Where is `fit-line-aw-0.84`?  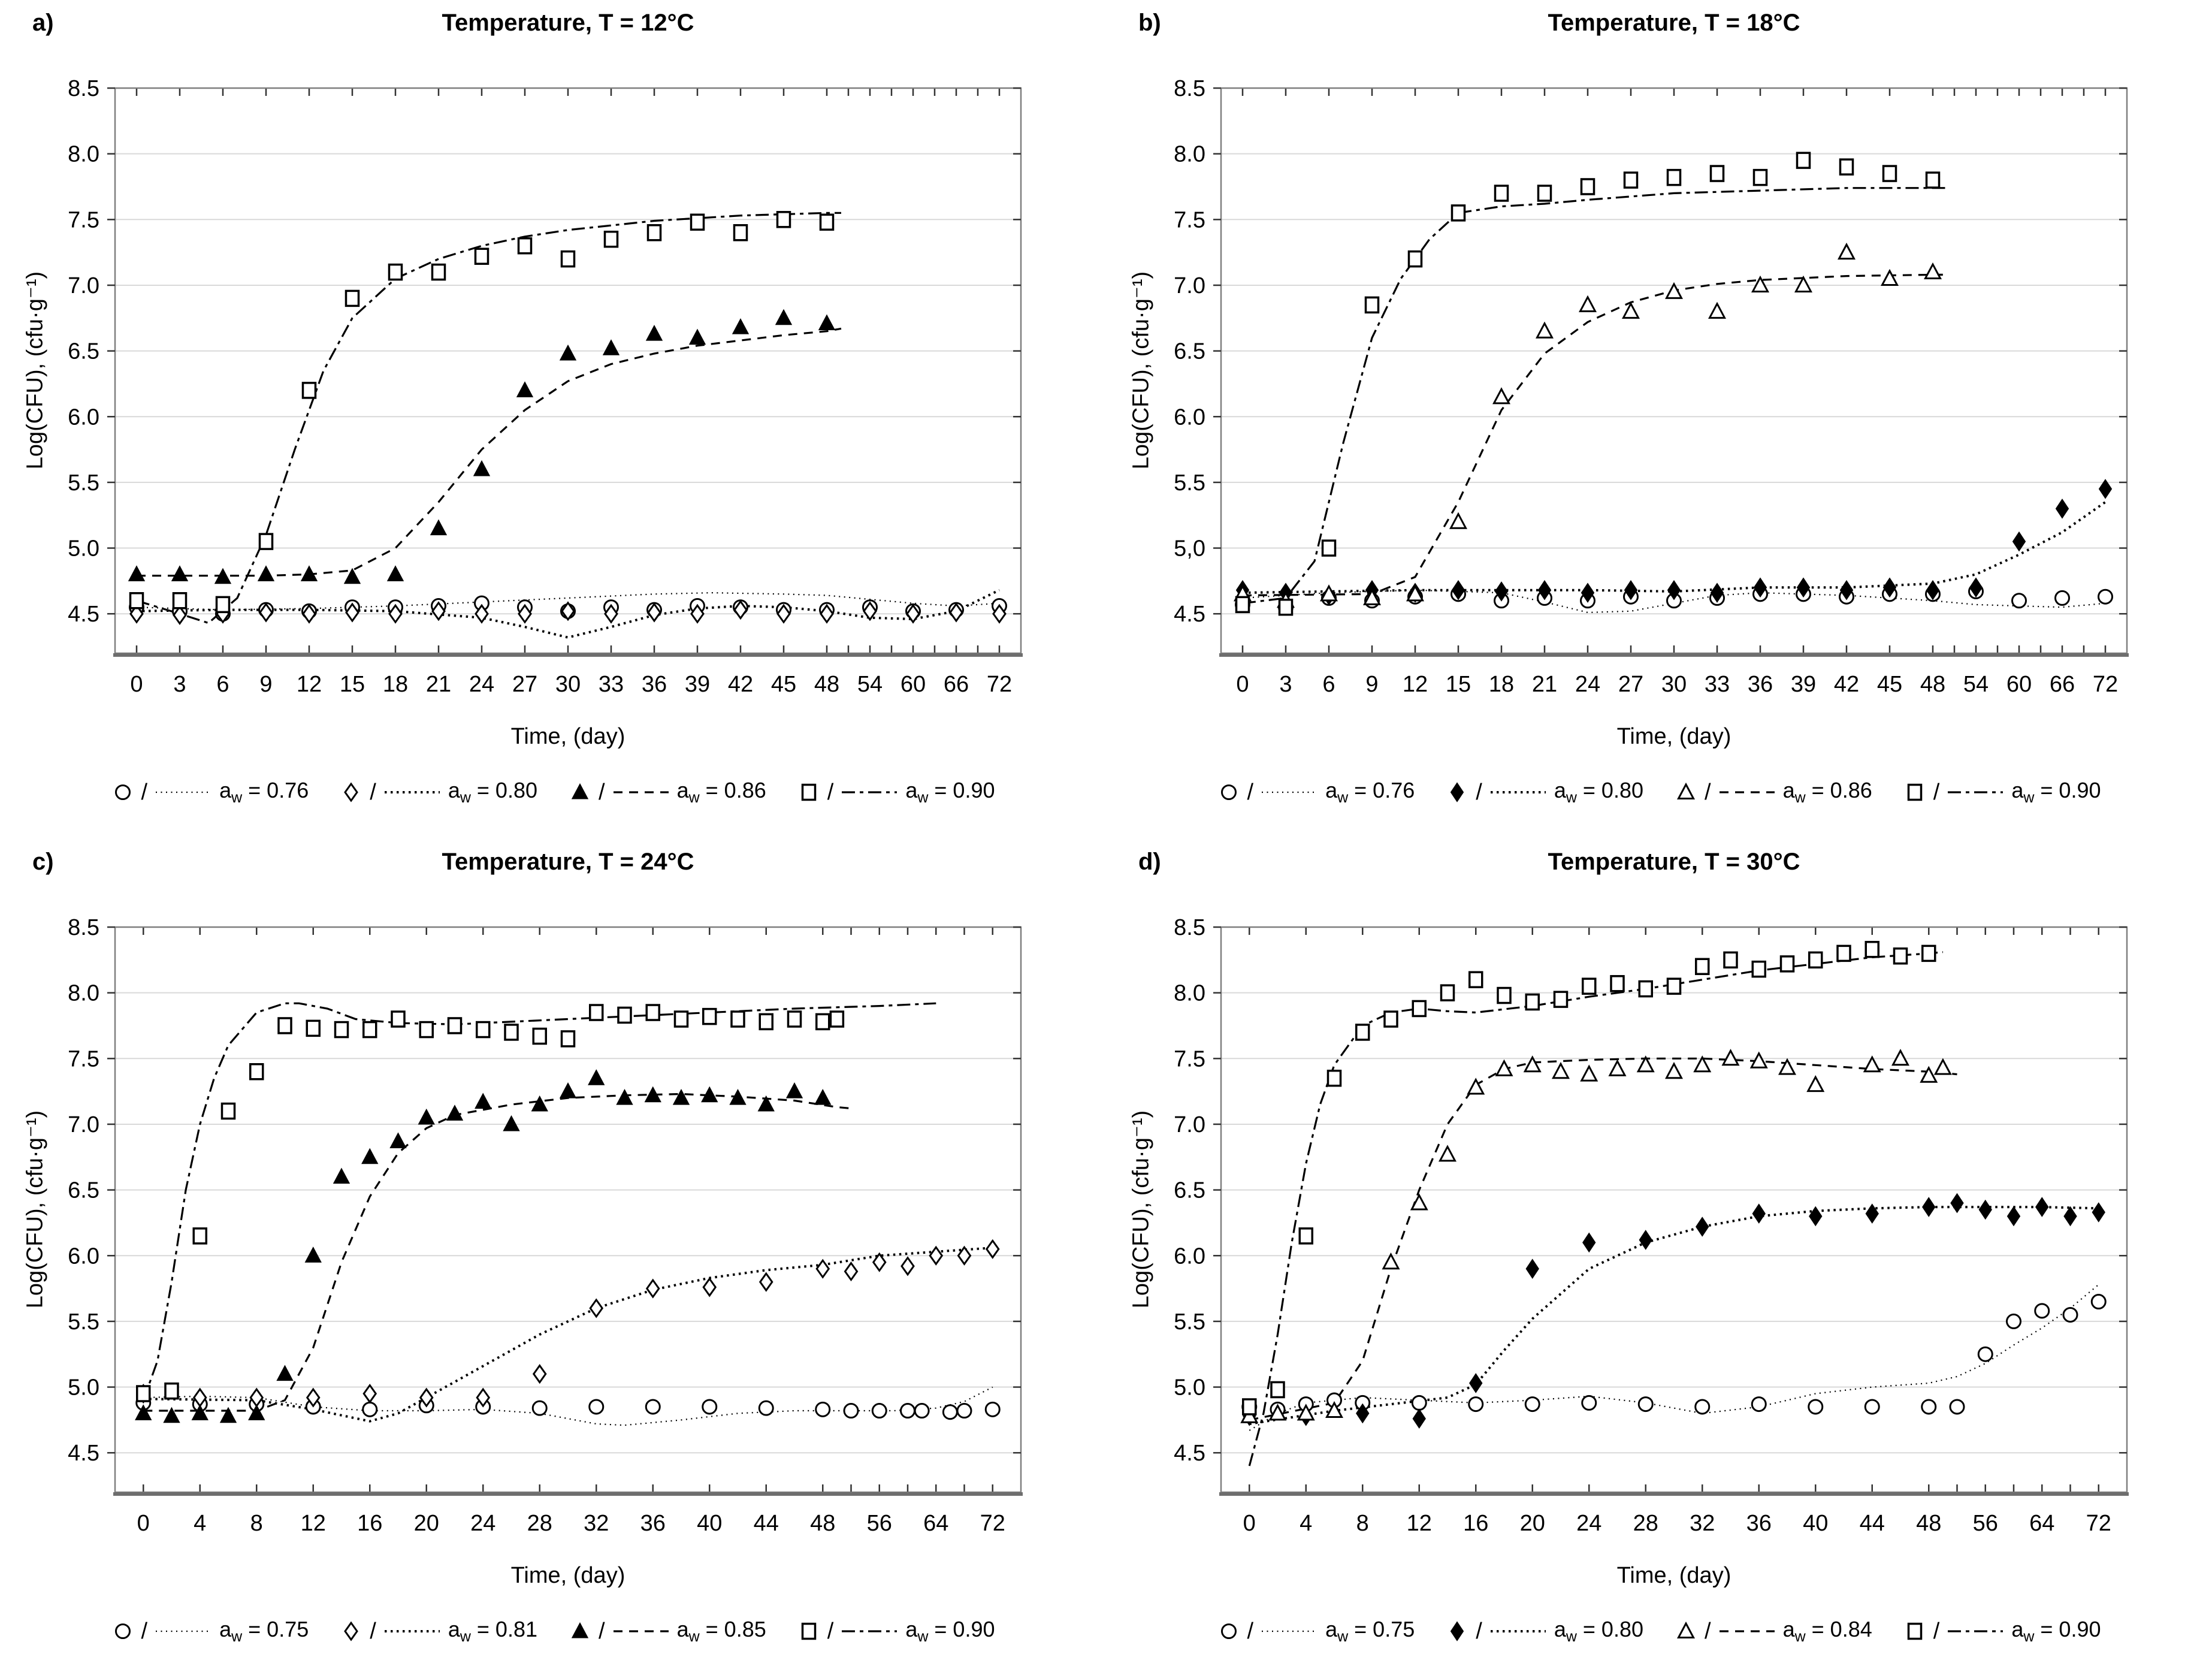 fit-line-aw-0.84 is located at coordinates (1603, 1239).